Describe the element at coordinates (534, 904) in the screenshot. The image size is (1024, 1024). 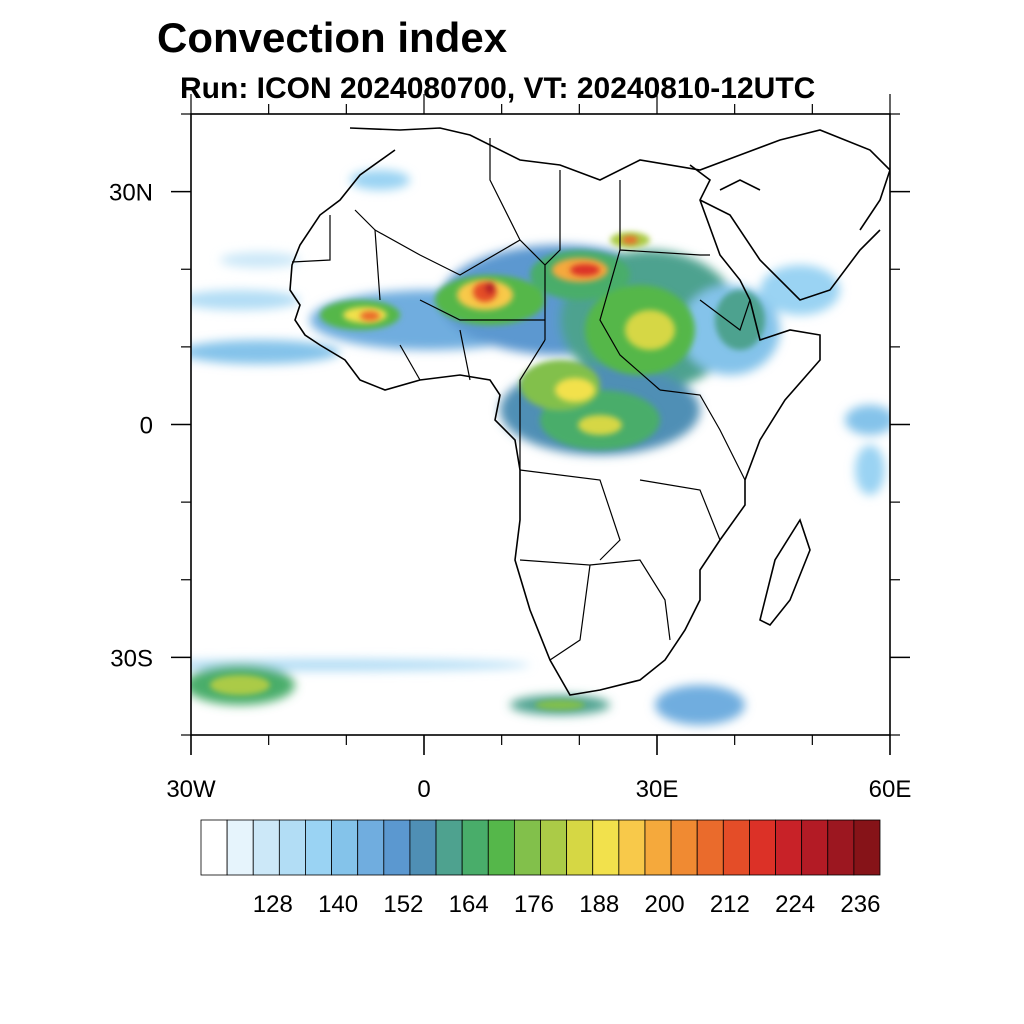
I see `colorbar-label: 176` at that location.